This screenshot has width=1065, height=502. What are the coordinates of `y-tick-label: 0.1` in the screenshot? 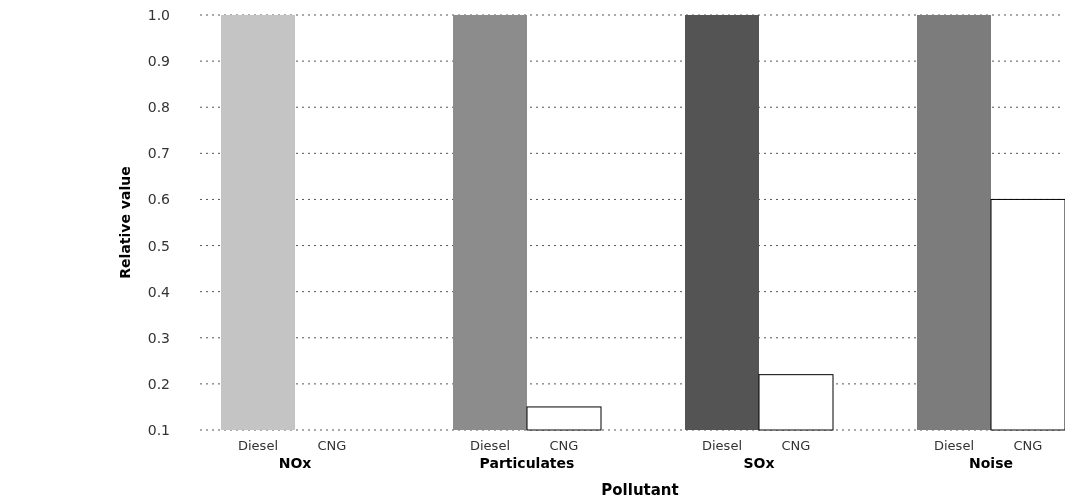 It's located at (158, 429).